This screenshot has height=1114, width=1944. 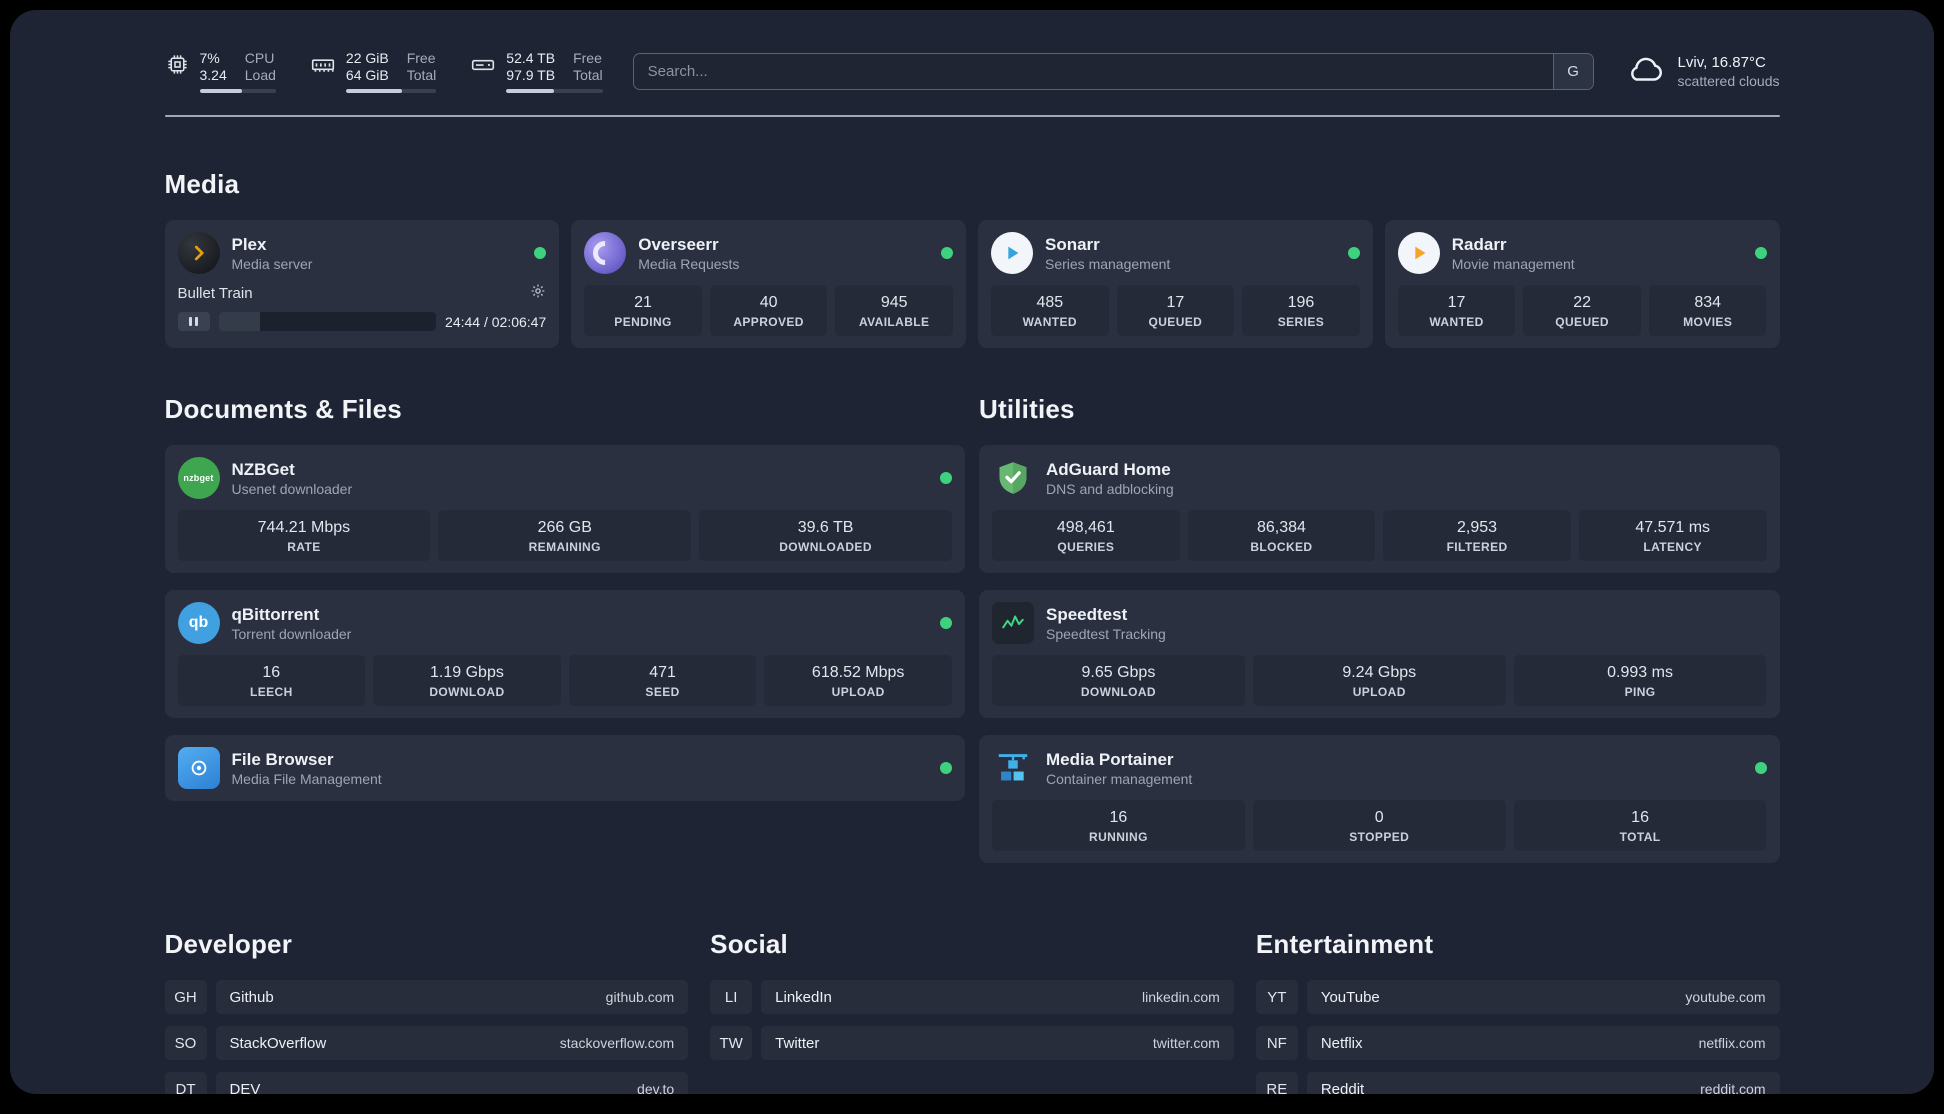 What do you see at coordinates (731, 1043) in the screenshot?
I see `bookmark-abbr: TW` at bounding box center [731, 1043].